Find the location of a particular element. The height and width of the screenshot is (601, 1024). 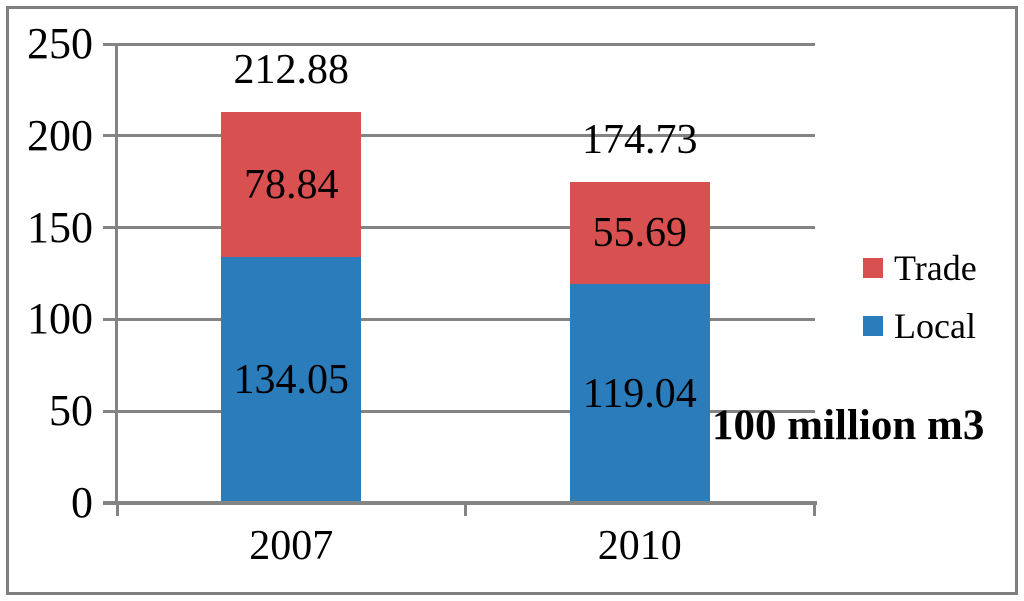

y-tick-label-50: 50 is located at coordinates (71, 411).